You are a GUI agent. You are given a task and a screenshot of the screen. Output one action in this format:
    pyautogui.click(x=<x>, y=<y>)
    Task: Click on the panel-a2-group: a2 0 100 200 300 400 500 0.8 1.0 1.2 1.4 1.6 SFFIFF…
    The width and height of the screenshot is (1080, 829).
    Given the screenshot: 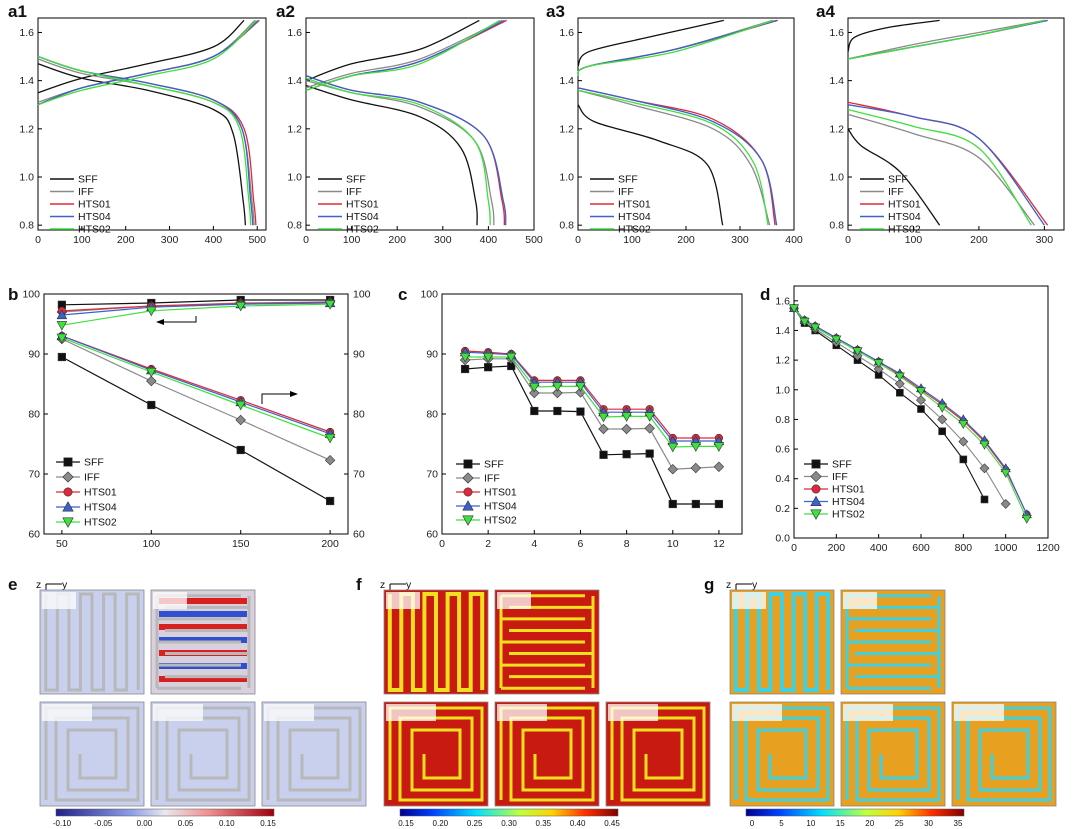 What is the action you would take?
    pyautogui.click(x=409, y=124)
    